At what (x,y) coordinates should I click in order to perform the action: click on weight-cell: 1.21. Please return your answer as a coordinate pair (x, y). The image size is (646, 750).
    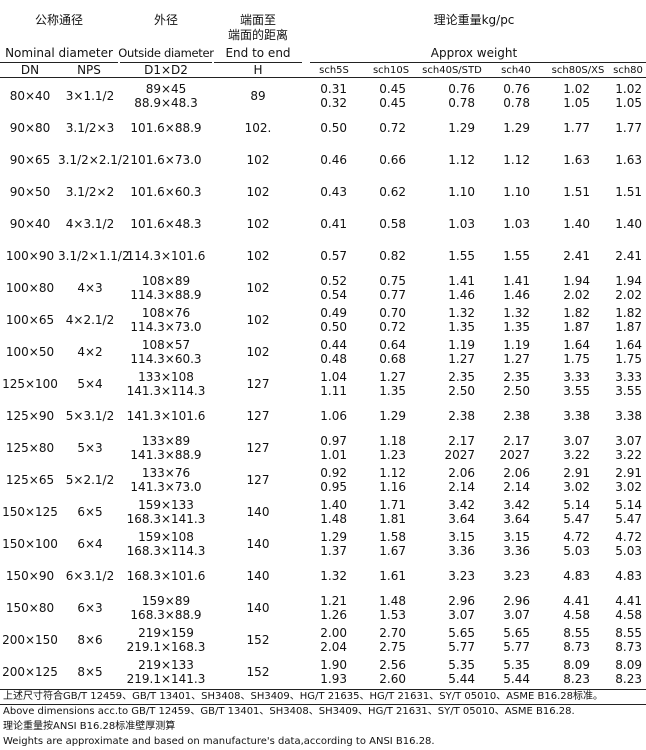
    Looking at the image, I should click on (333, 601).